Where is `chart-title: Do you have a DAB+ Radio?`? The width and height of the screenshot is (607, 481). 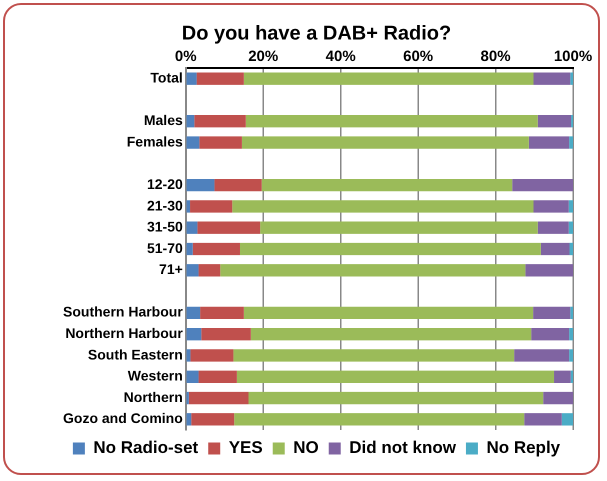
chart-title: Do you have a DAB+ Radio? is located at coordinates (317, 33).